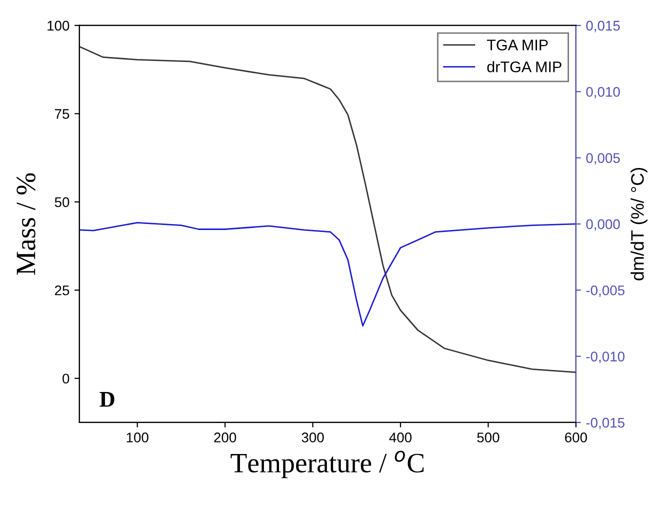  I want to click on y2-axis-title: dm/dT (%/ °C), so click(639, 224).